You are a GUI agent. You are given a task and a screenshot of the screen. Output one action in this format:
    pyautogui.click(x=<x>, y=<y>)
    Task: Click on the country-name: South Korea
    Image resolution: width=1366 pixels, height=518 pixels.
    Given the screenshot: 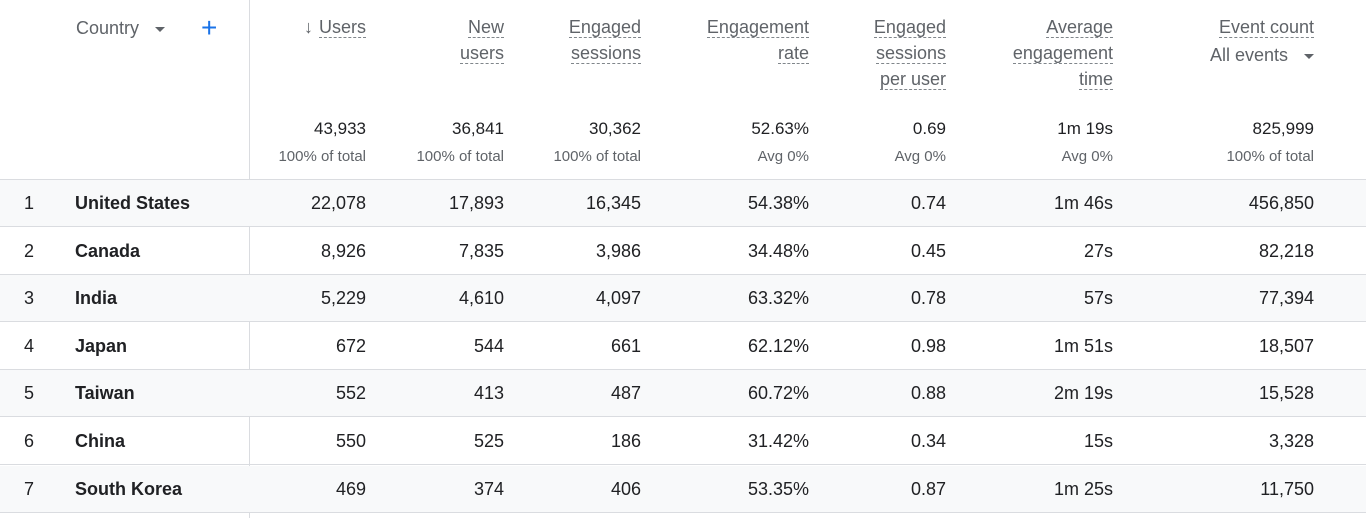 What is the action you would take?
    pyautogui.click(x=129, y=488)
    